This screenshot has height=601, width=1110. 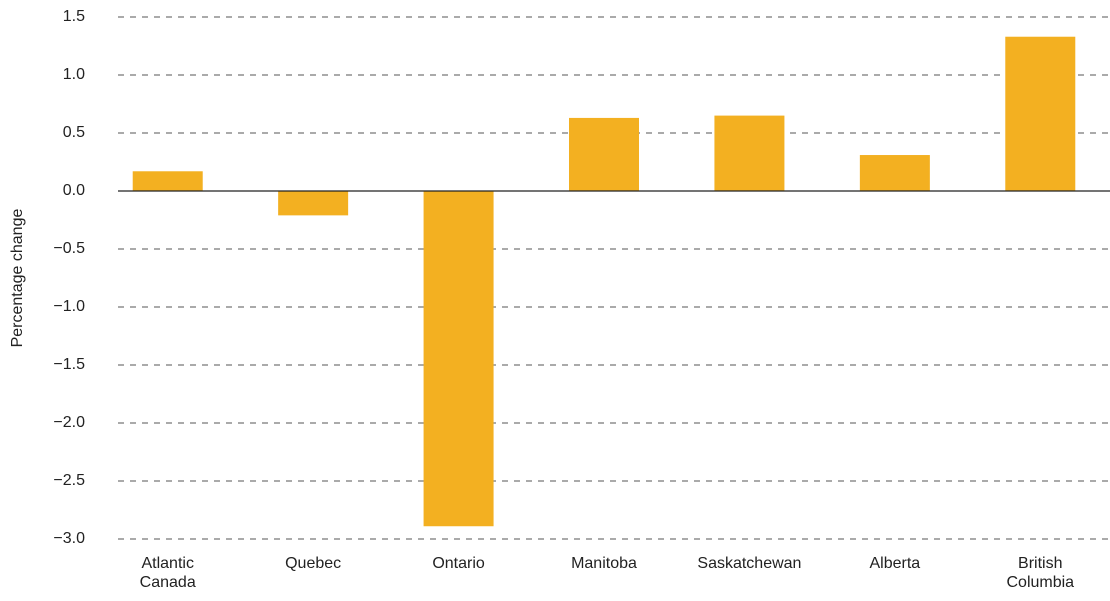 I want to click on x-tick-label: Manitoba, so click(x=604, y=563).